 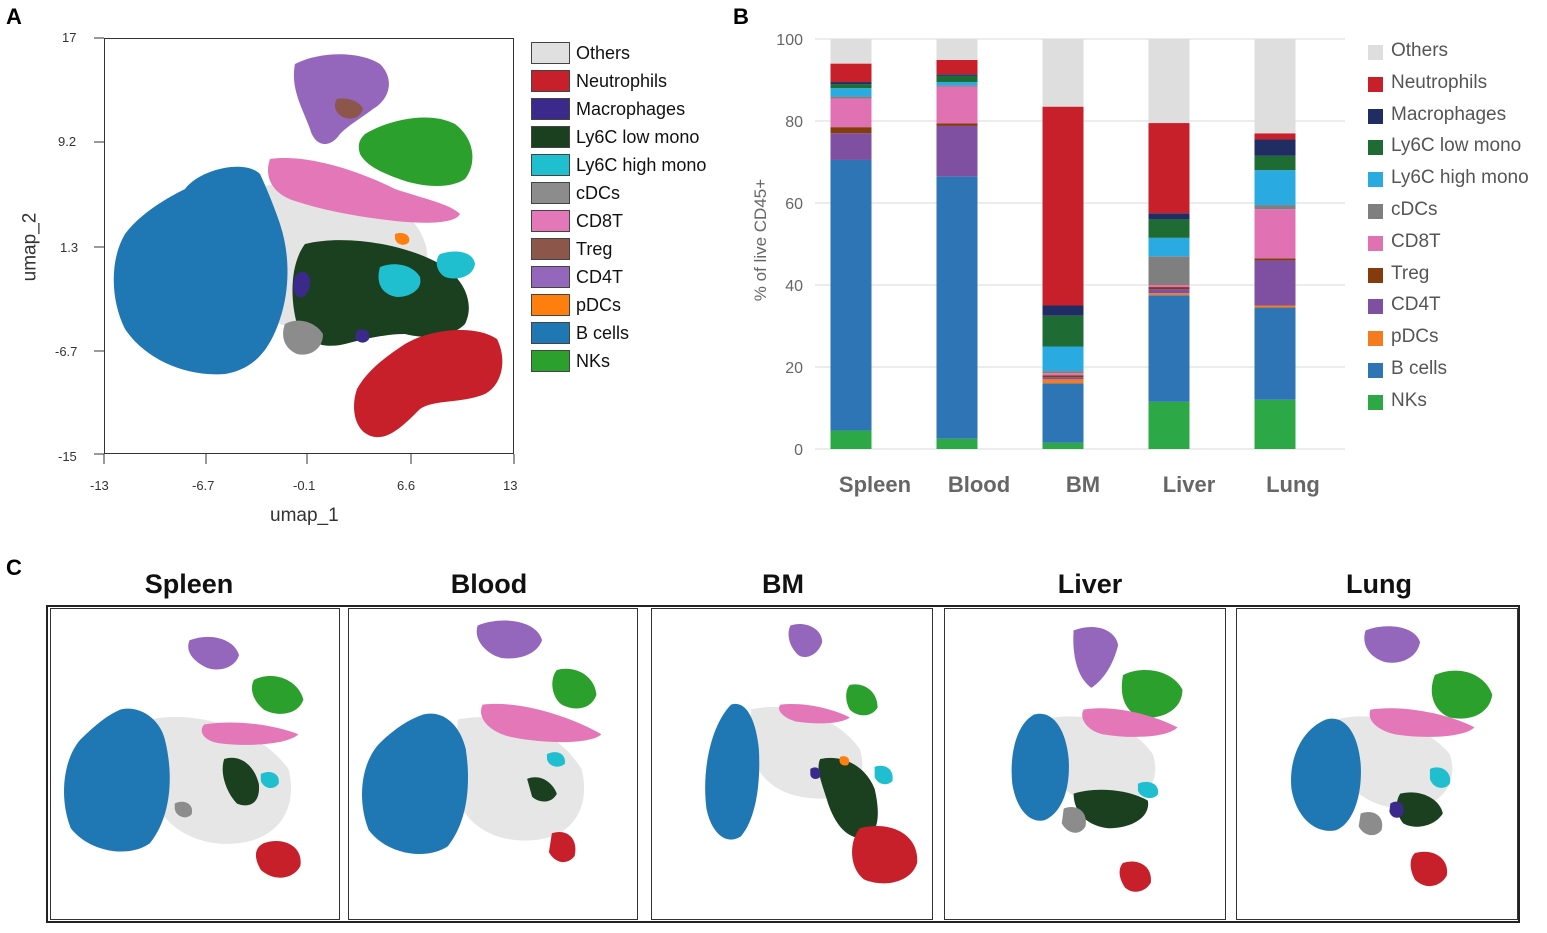 I want to click on bar-segment-ly6c-low-mono, so click(x=1169, y=228).